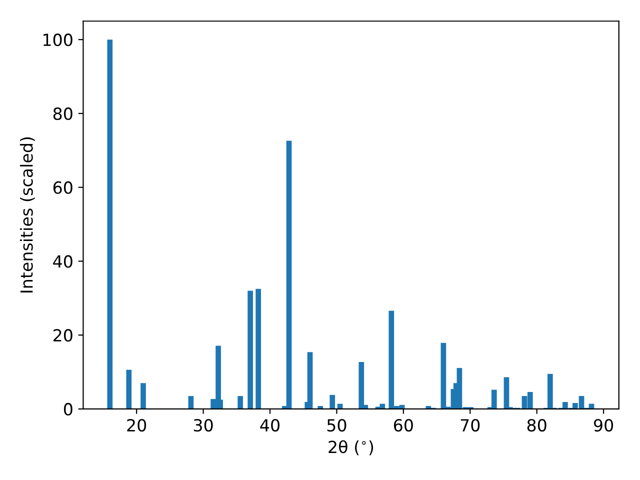 The width and height of the screenshot is (640, 480). Describe the element at coordinates (62, 335) in the screenshot. I see `y-tick-label: 20` at that location.